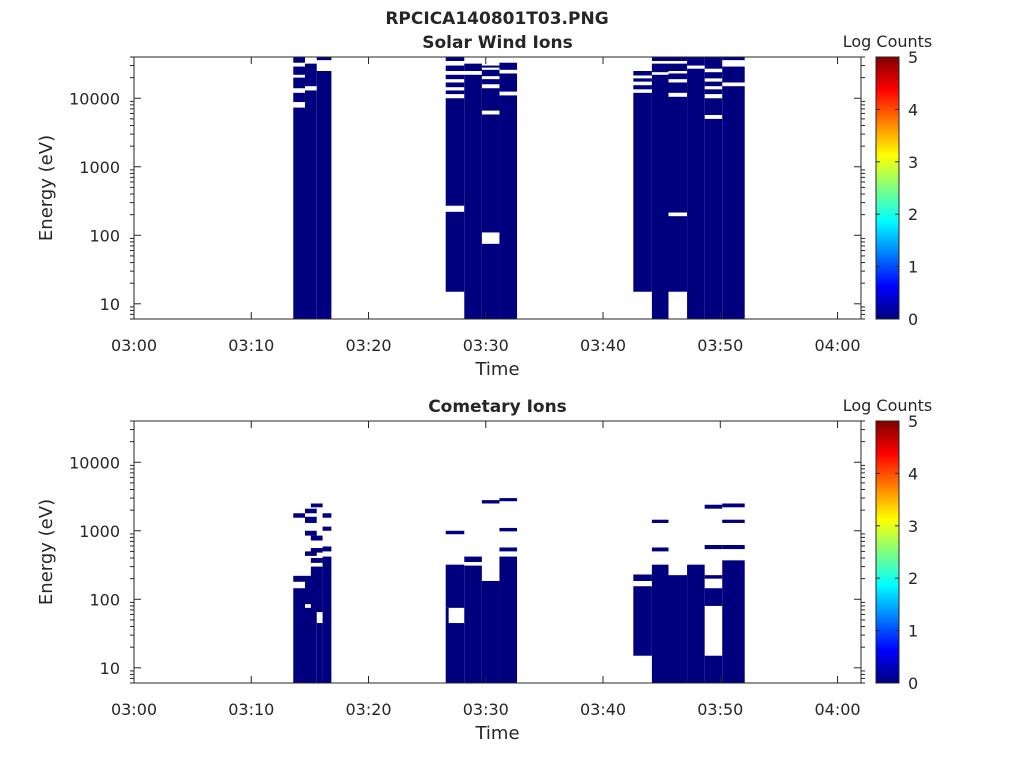 This screenshot has height=768, width=1024. I want to click on solar-wind-colorbar-tick-label: 5, so click(913, 57).